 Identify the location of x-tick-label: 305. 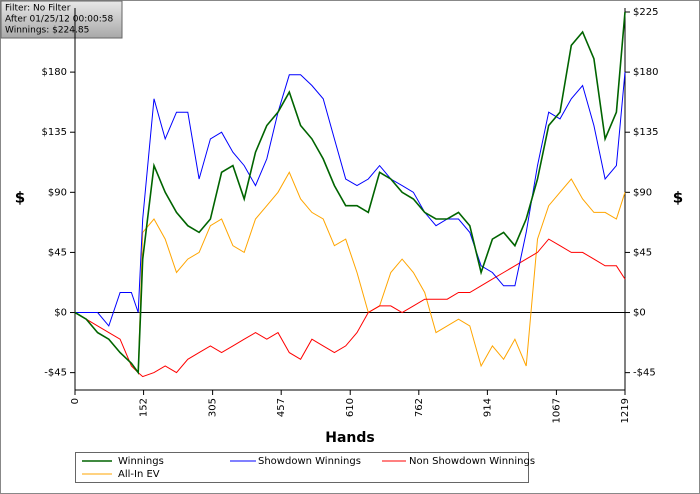
(213, 407).